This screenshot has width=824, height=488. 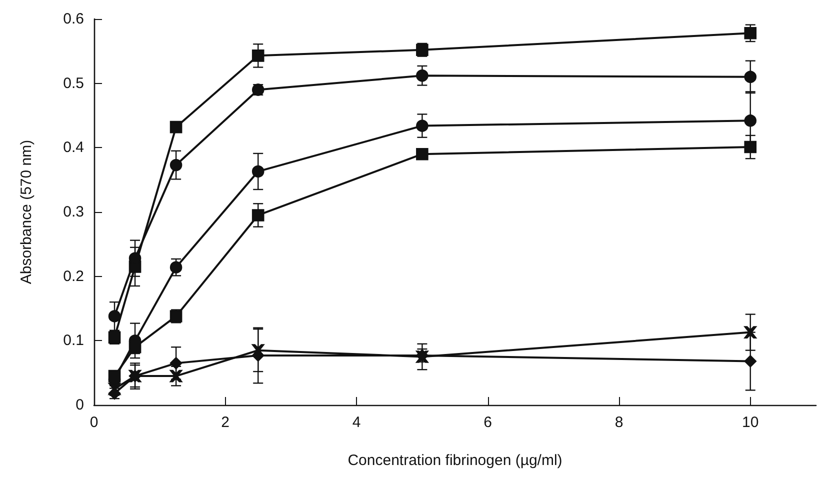 I want to click on x-tick-label: 8, so click(x=619, y=422).